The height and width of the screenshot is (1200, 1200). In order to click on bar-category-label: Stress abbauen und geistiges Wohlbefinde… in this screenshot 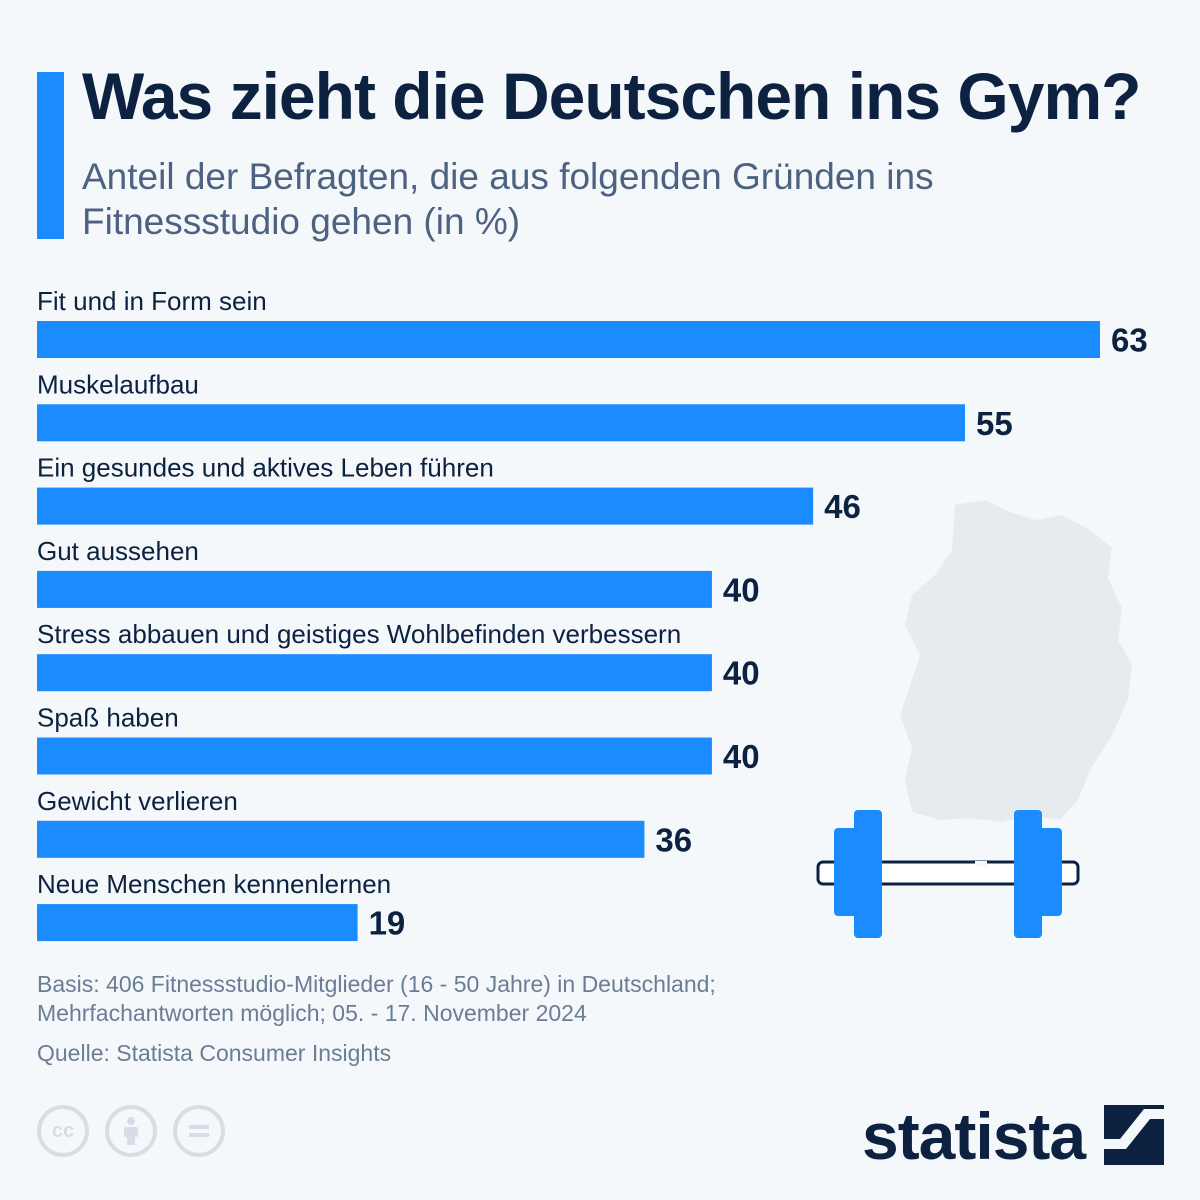, I will do `click(359, 634)`.